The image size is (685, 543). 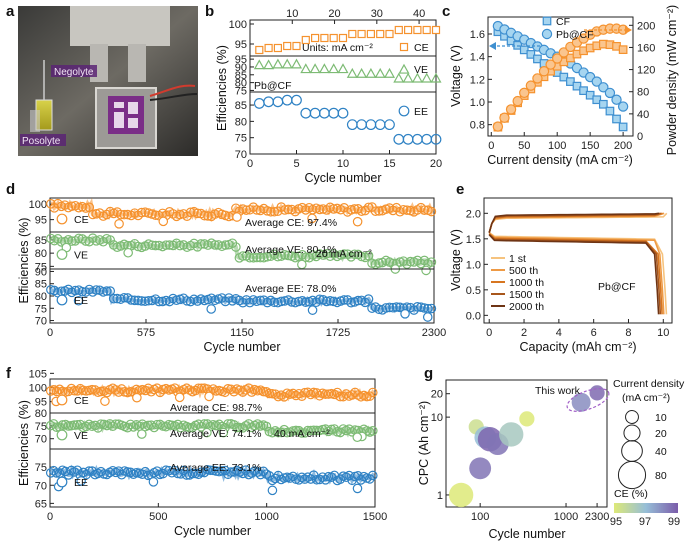 What do you see at coordinates (241, 68) in the screenshot?
I see `chart-b-ve-y-tick-label: 90` at bounding box center [241, 68].